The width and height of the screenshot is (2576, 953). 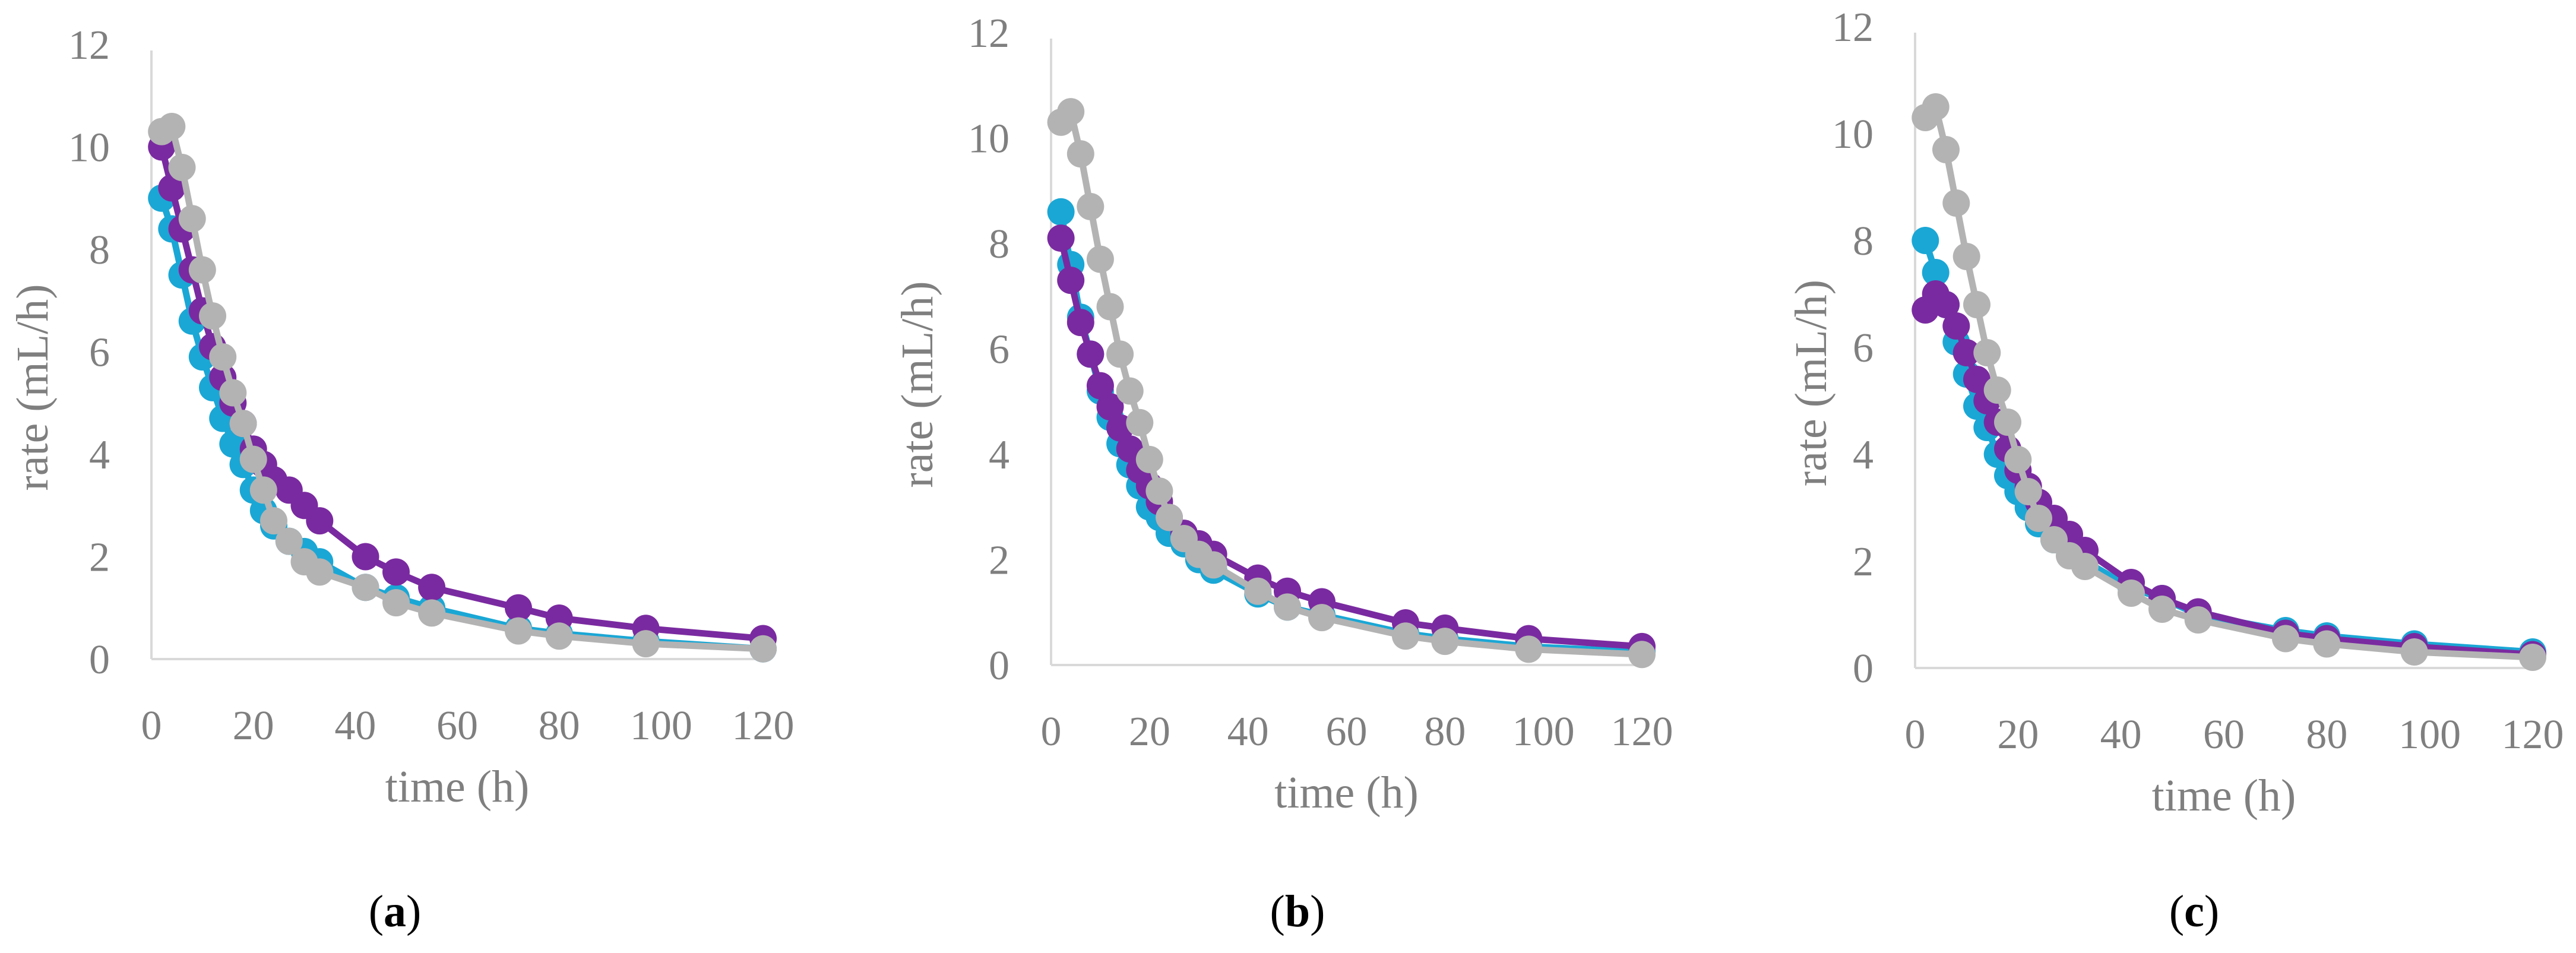 I want to click on x-tick-label: 100, so click(x=2429, y=735).